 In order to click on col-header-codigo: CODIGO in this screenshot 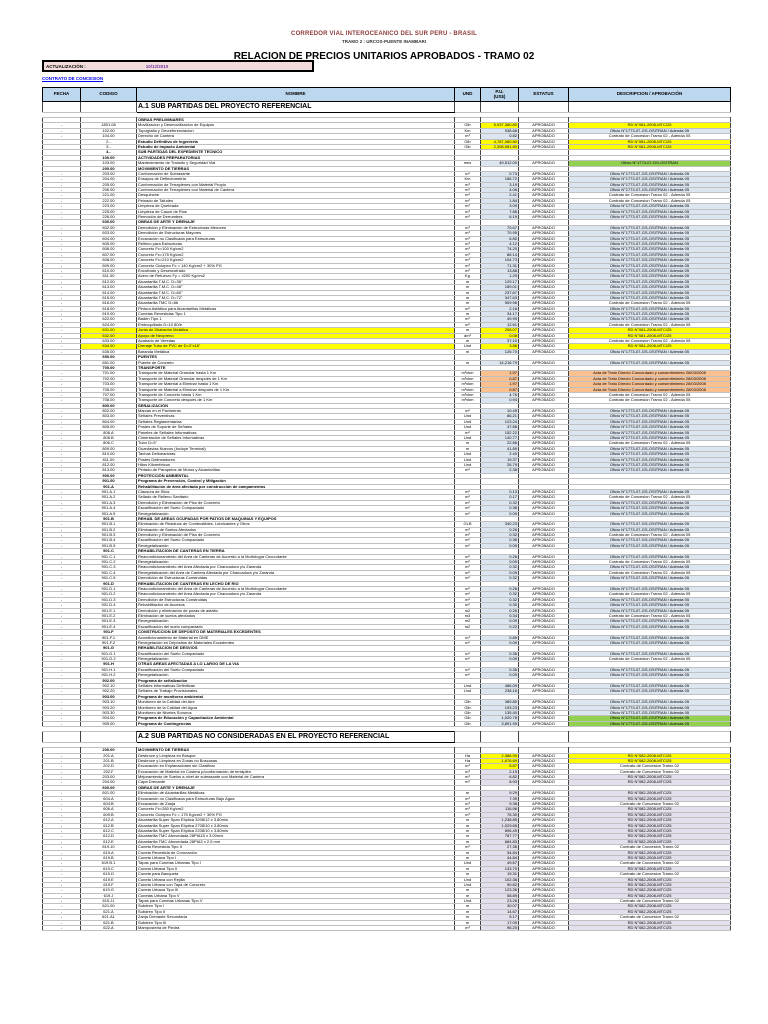, I will do `click(108, 94)`.